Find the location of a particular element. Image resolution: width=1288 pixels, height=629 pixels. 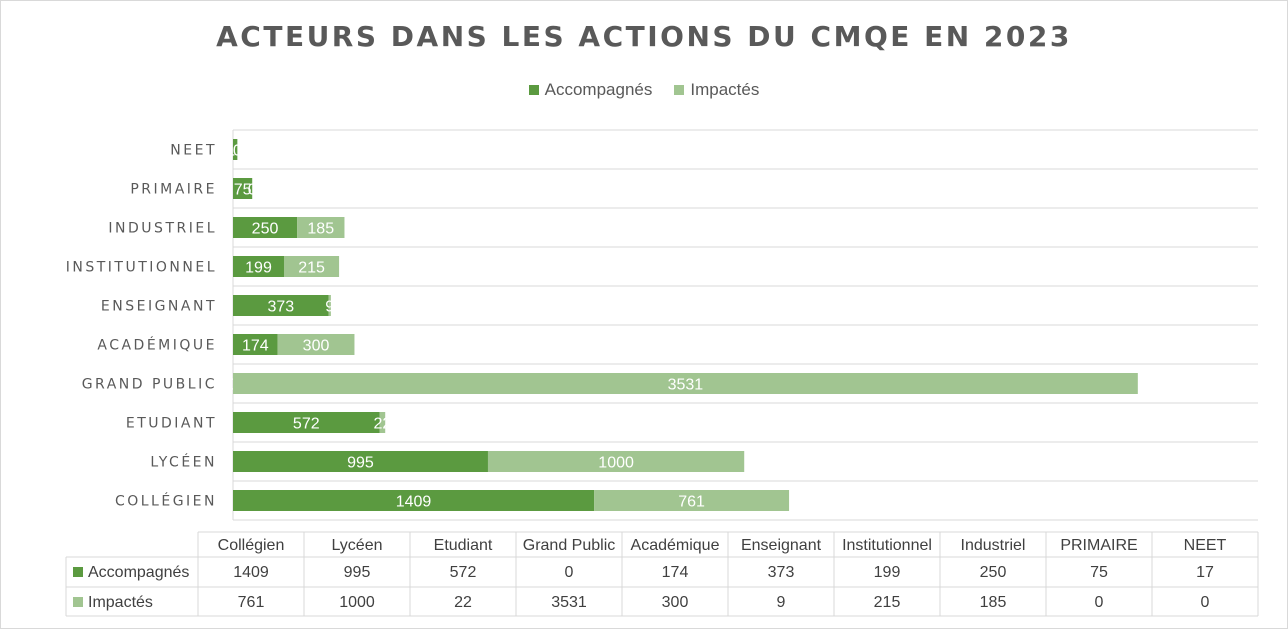

data-label: 300 is located at coordinates (316, 346).